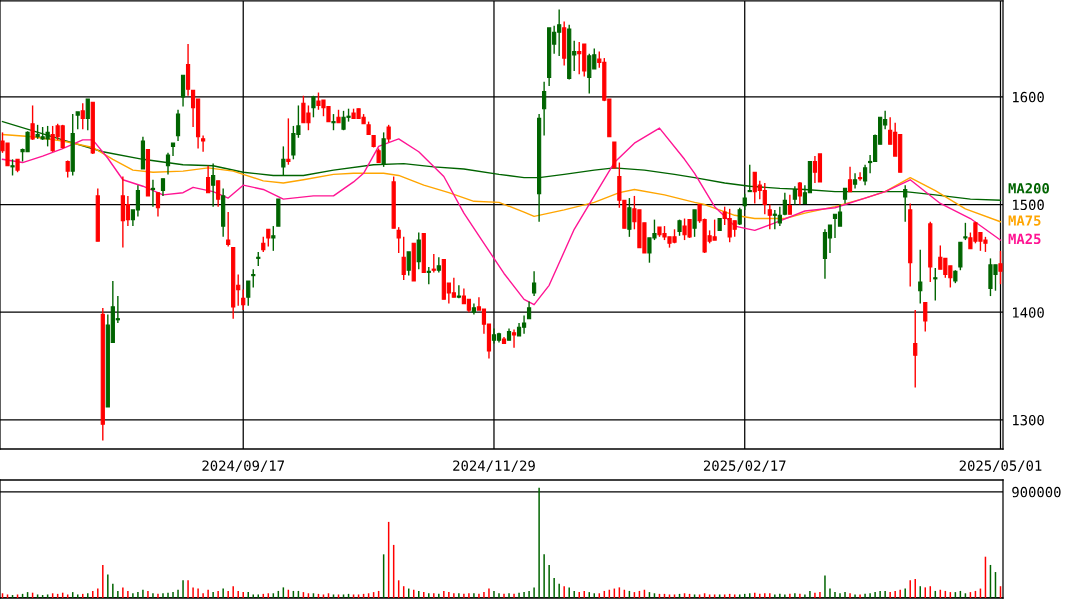 This screenshot has height=600, width=1065. I want to click on x-tick-label: 2025/05/01, so click(1000, 466).